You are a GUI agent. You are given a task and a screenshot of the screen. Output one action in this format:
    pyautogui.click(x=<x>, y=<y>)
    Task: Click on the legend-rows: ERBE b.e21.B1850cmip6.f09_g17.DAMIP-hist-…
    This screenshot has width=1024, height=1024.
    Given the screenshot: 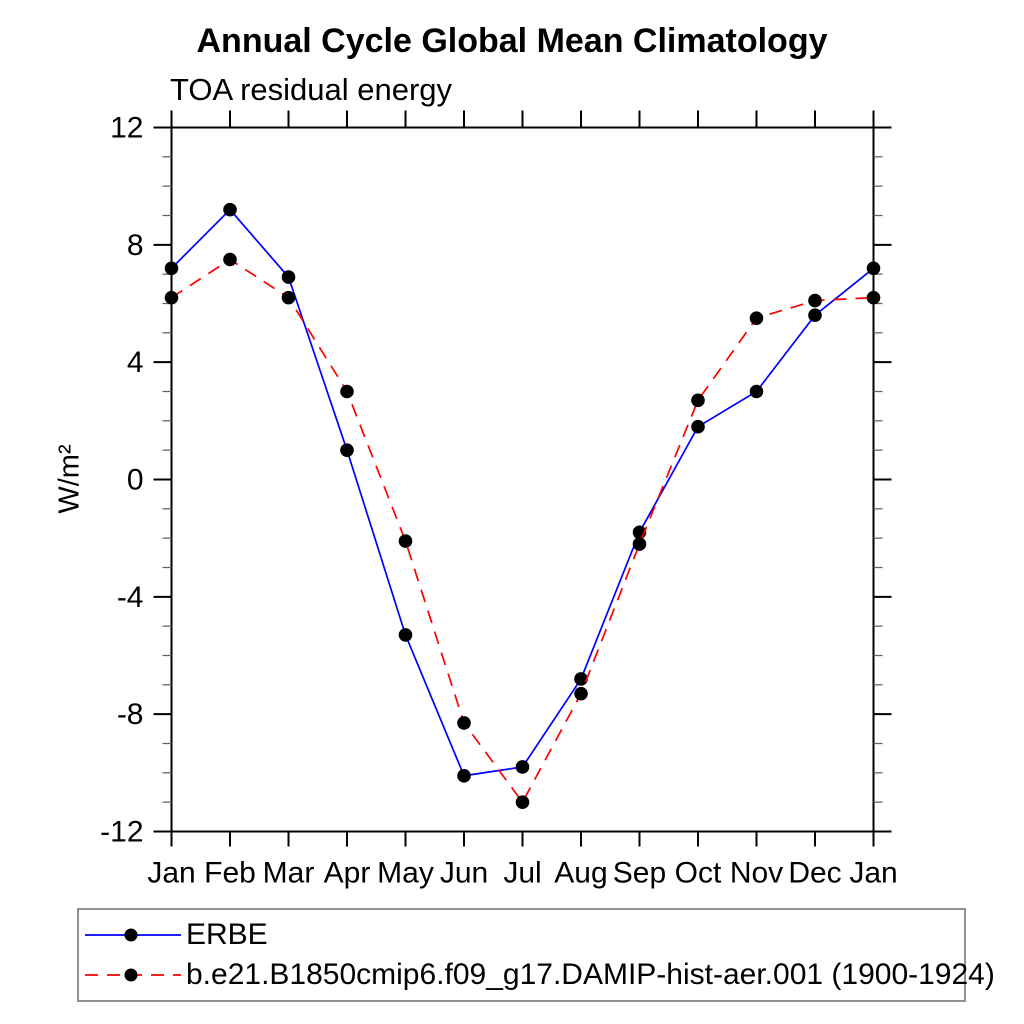 What is the action you would take?
    pyautogui.click(x=539, y=955)
    